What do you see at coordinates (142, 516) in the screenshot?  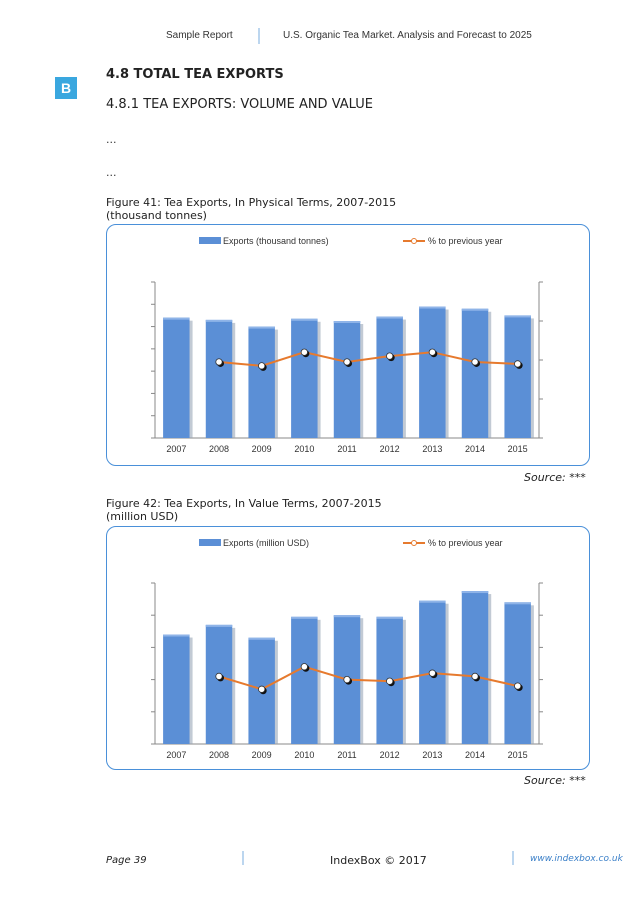 I see `figure-42-caption-unit: (million USD)` at bounding box center [142, 516].